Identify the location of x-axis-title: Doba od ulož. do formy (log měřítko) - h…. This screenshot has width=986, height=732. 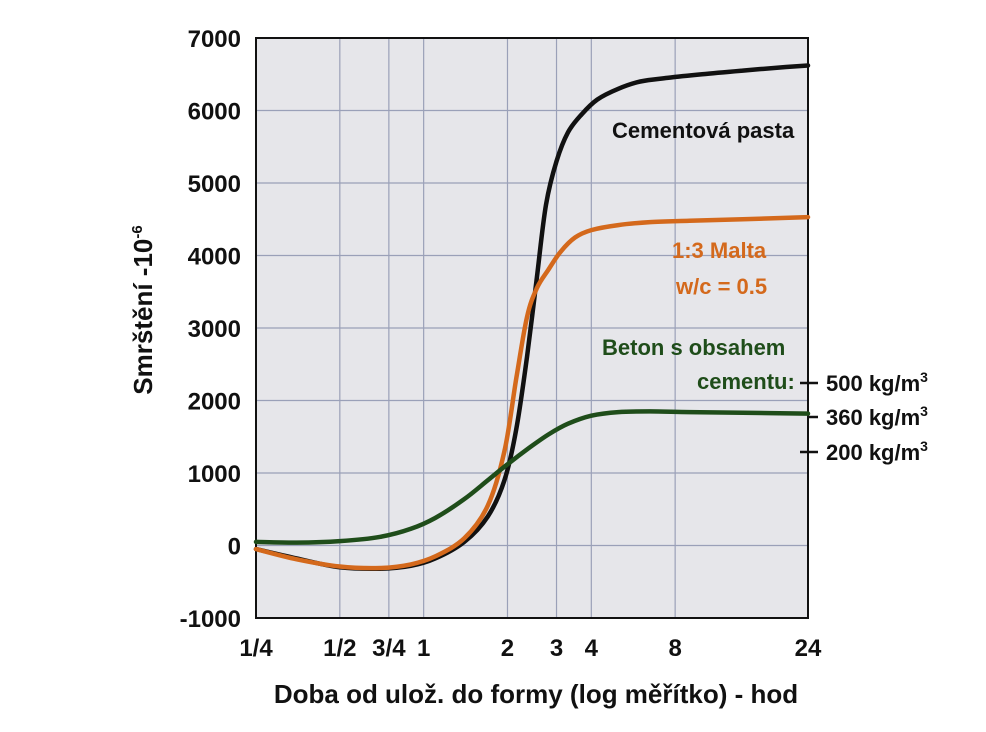
(536, 694).